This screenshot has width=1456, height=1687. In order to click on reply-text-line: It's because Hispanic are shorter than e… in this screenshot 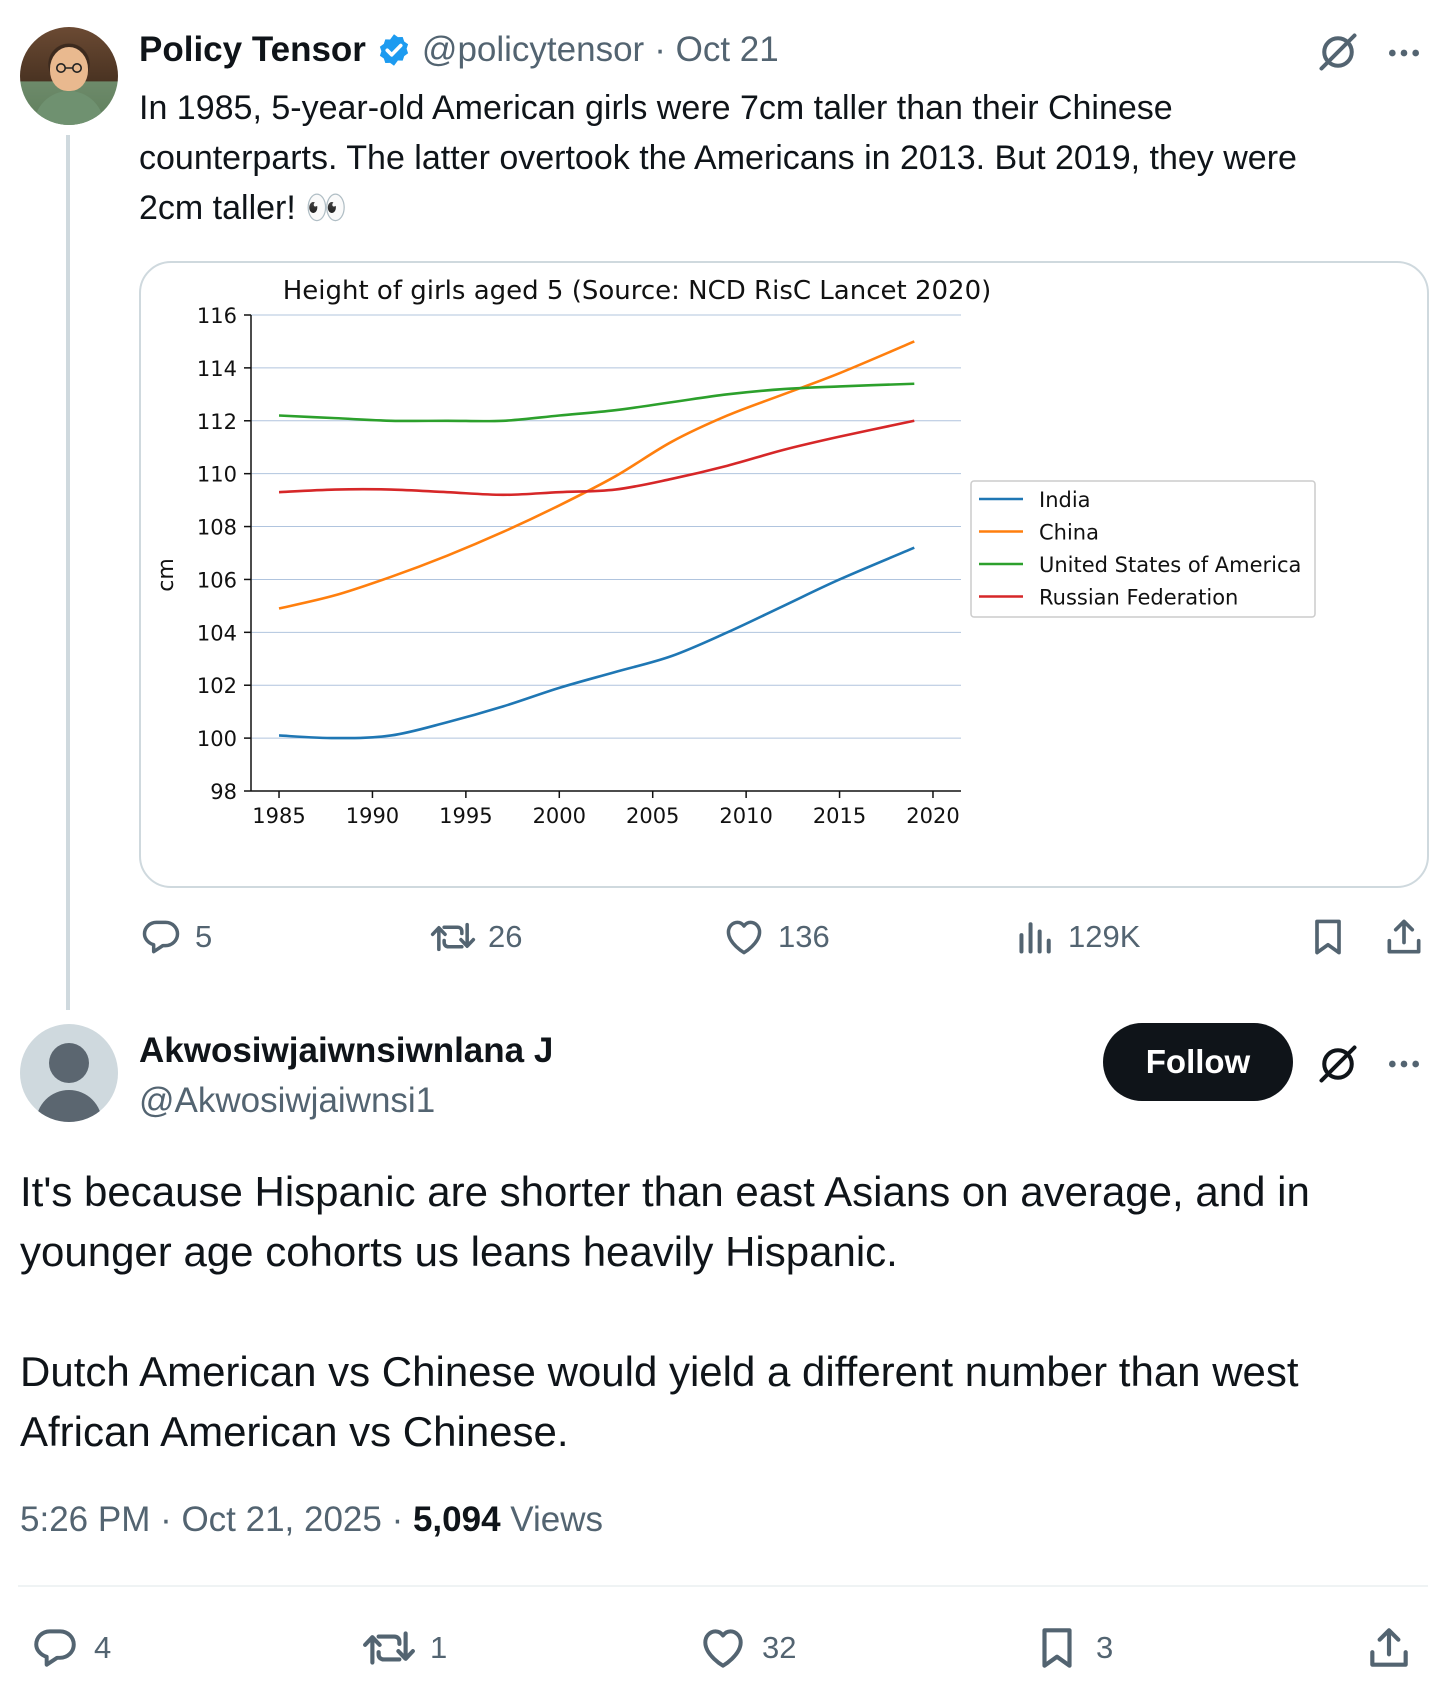, I will do `click(665, 1191)`.